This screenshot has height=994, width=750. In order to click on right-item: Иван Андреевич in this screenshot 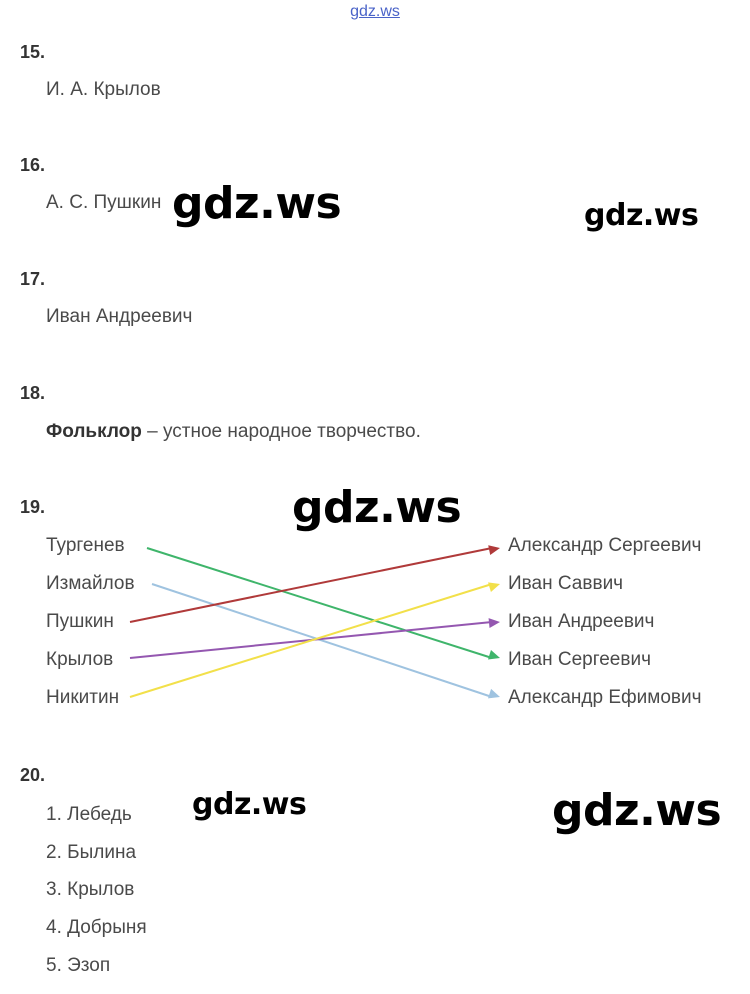, I will do `click(581, 621)`.